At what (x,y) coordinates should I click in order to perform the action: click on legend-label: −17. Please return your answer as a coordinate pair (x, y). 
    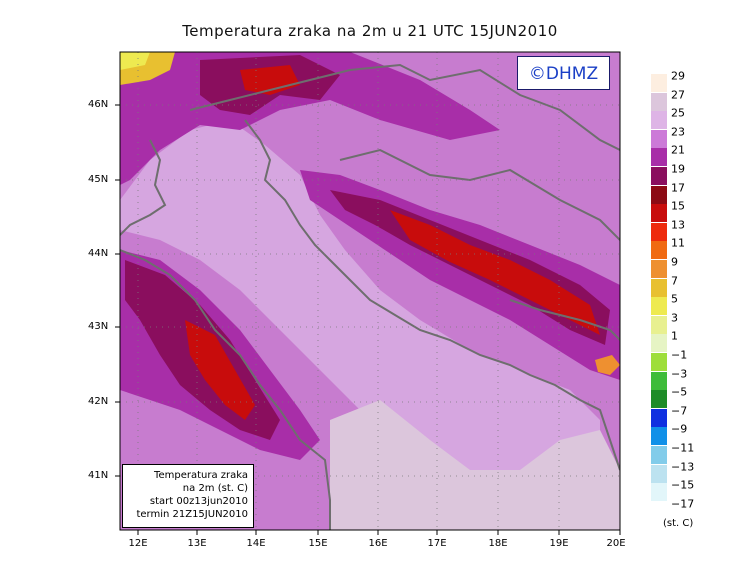
    Looking at the image, I should click on (683, 504).